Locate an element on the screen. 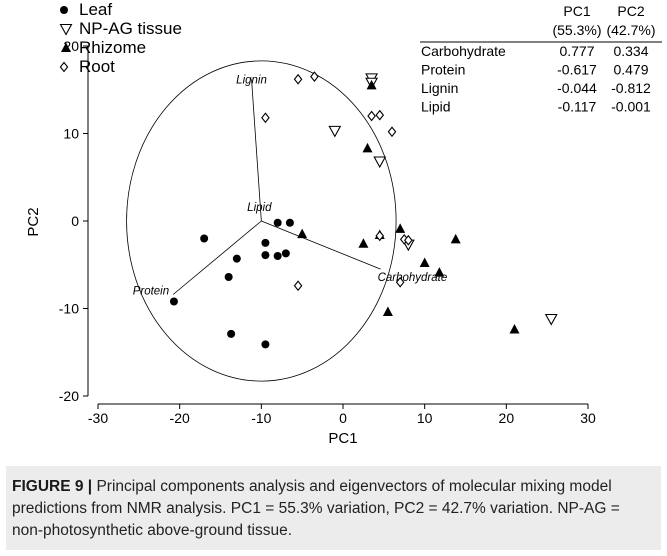 This screenshot has height=556, width=667. loading-label-lignin: Lignin is located at coordinates (251, 80).